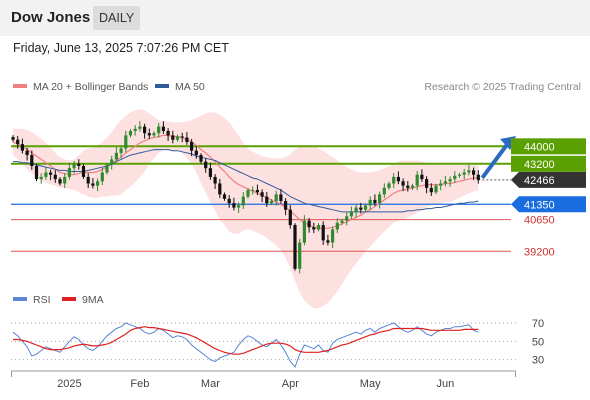  I want to click on level-labels: 44000 43200 42466 41350 40650 39200, so click(548, 198).